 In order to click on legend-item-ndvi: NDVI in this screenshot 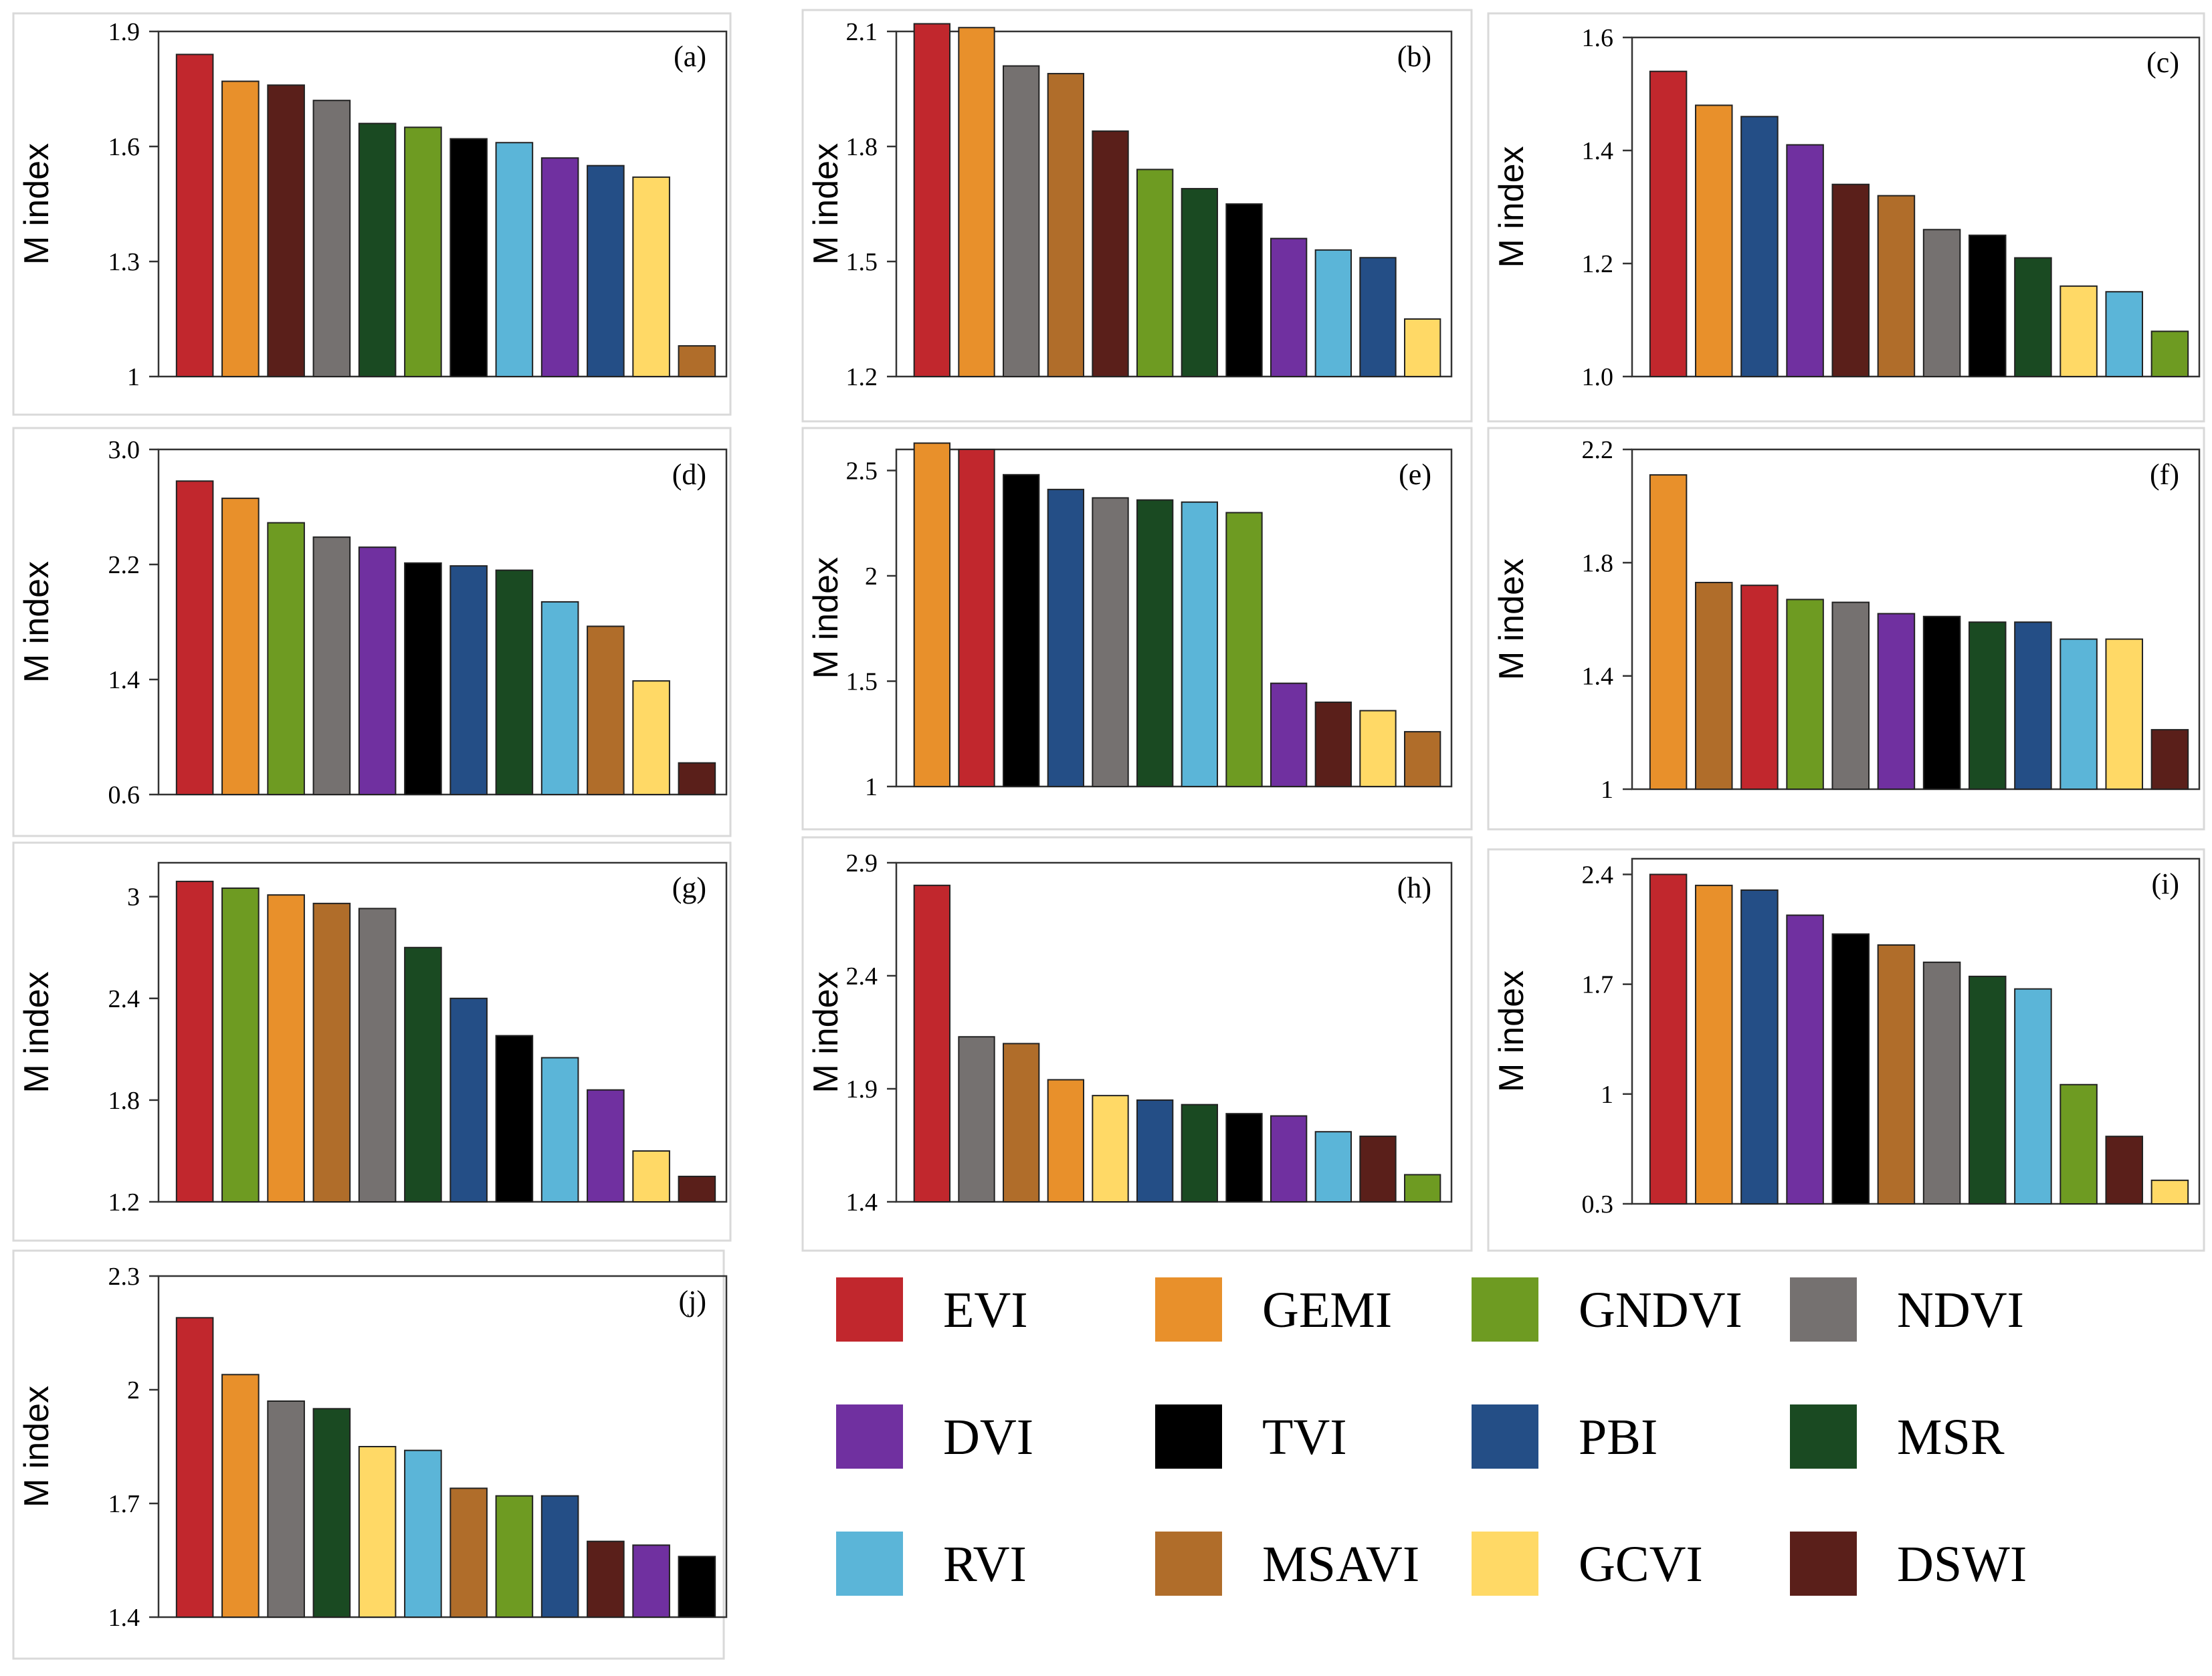, I will do `click(1907, 1309)`.